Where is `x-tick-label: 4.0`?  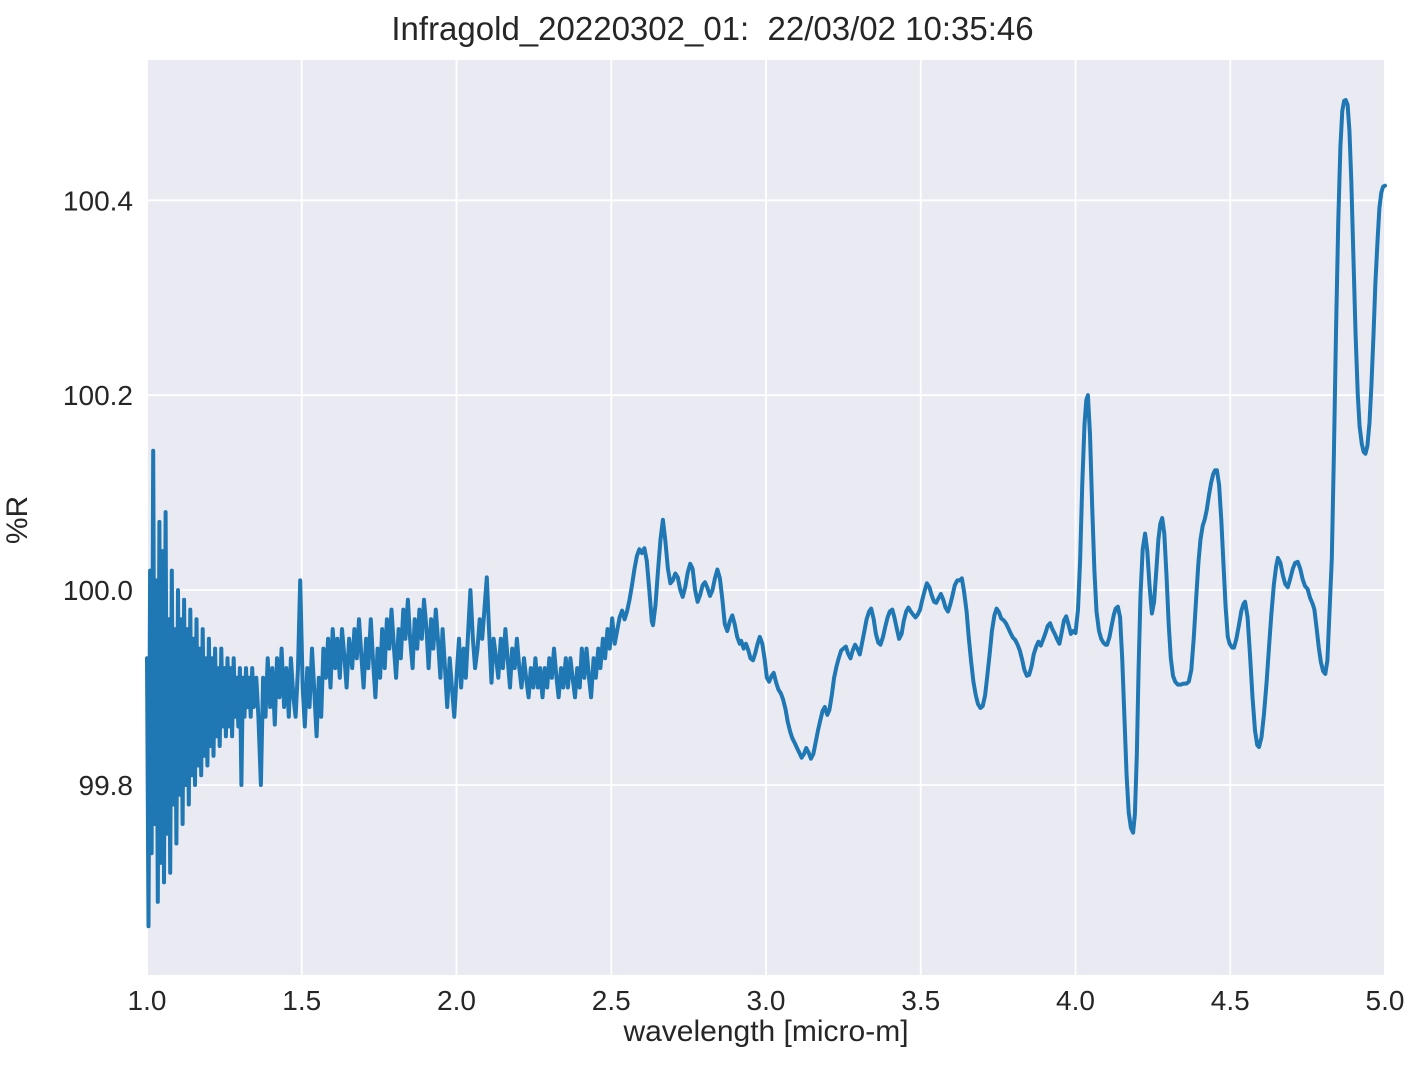
x-tick-label: 4.0 is located at coordinates (1075, 1000).